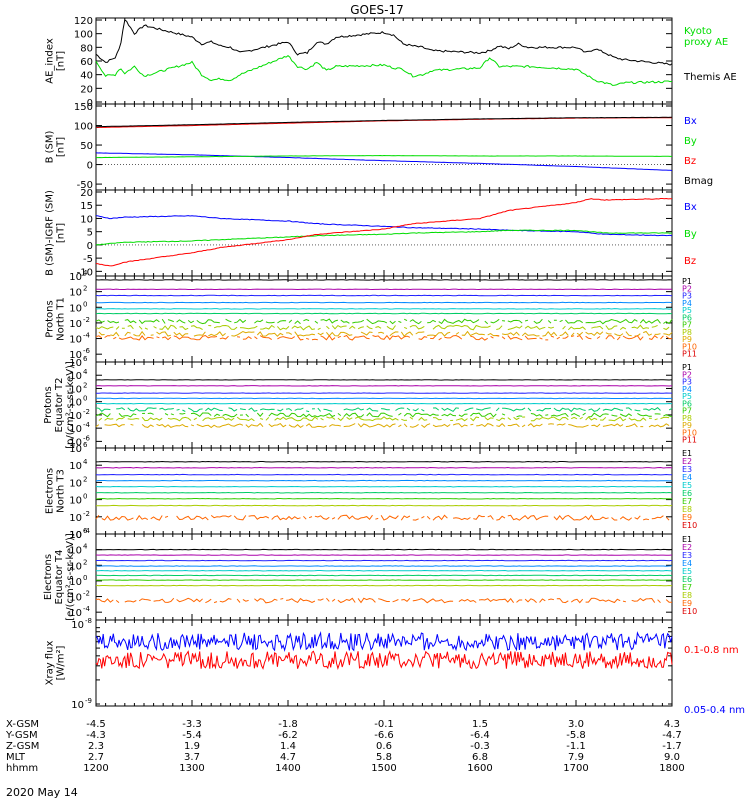 The image size is (750, 804). I want to click on legend-label: E10, so click(689, 611).